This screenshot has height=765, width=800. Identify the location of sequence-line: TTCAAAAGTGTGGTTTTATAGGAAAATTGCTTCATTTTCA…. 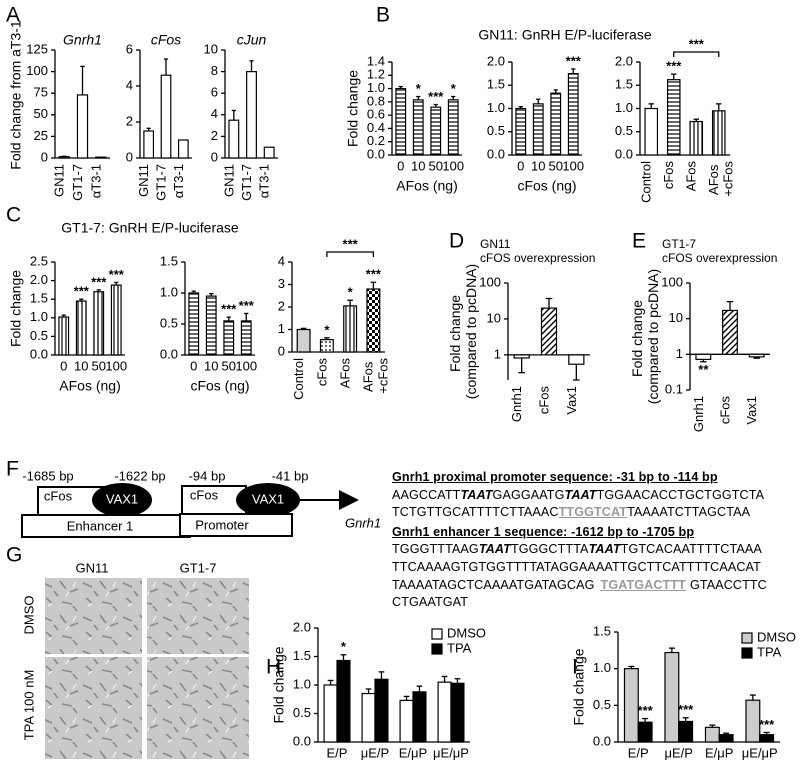
(579, 568).